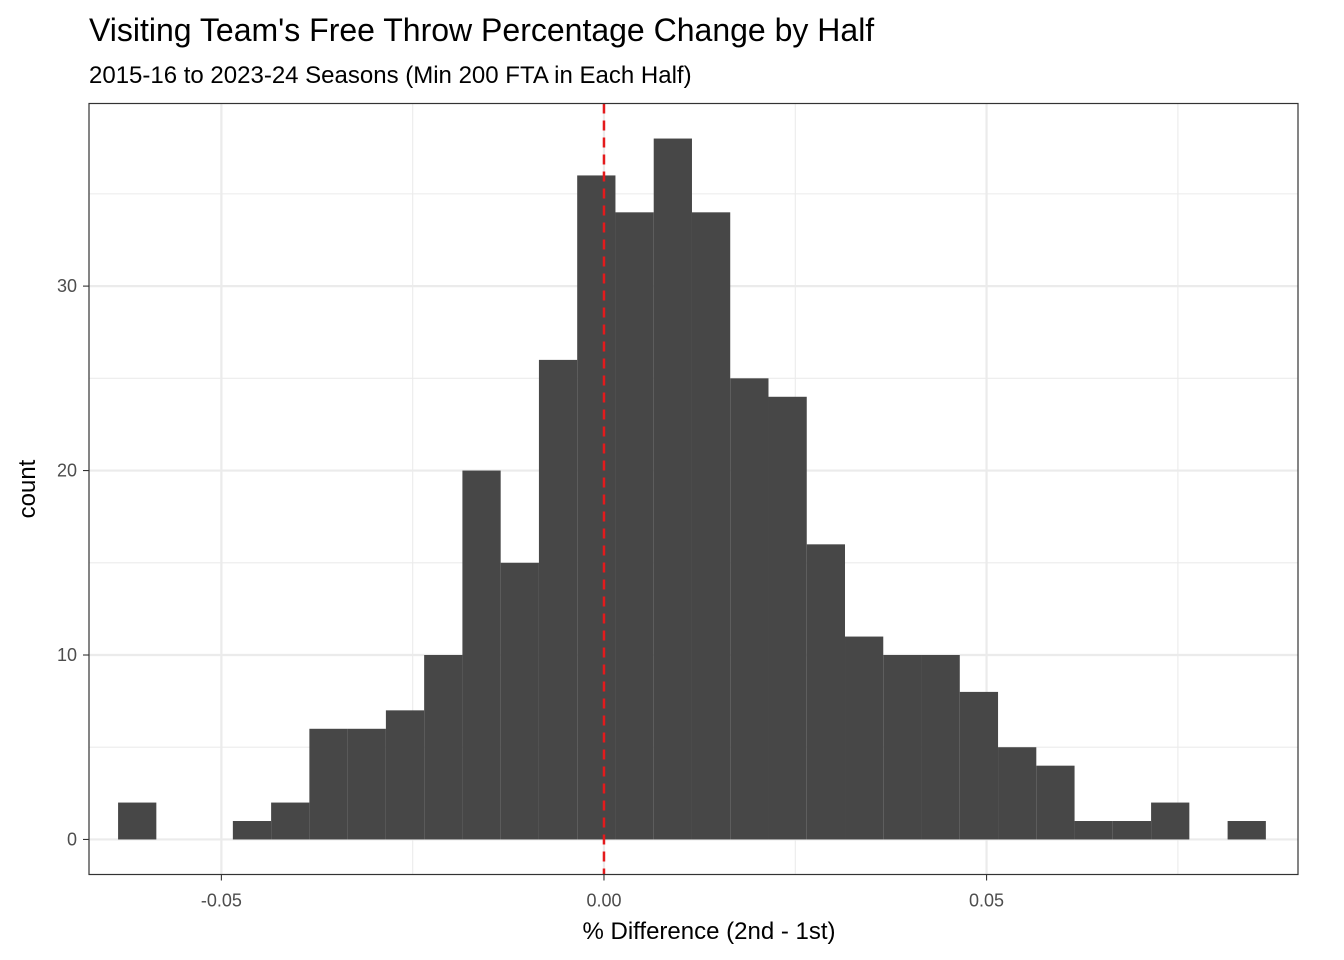 Image resolution: width=1344 pixels, height=960 pixels. What do you see at coordinates (67, 286) in the screenshot?
I see `y-tick-label: 30` at bounding box center [67, 286].